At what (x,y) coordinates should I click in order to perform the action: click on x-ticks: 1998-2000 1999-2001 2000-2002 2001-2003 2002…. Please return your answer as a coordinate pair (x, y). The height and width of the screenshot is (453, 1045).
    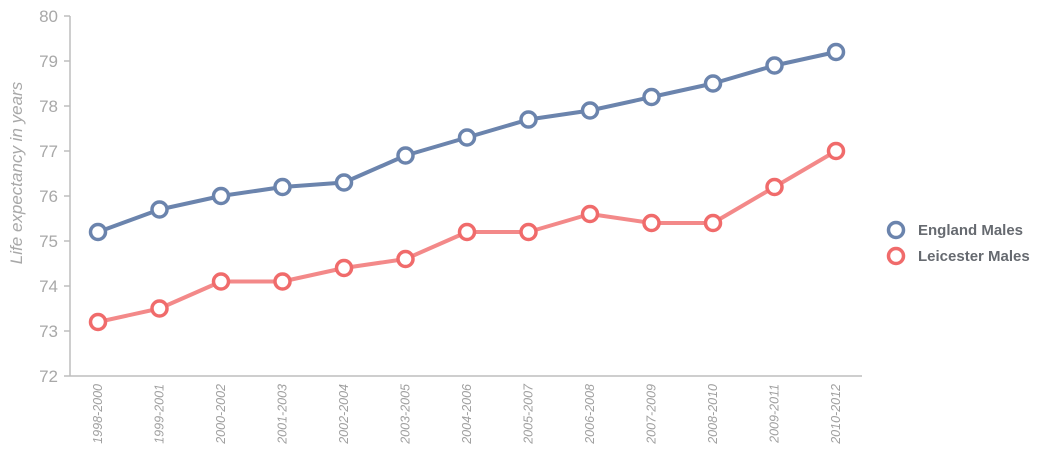
    Looking at the image, I should click on (467, 414).